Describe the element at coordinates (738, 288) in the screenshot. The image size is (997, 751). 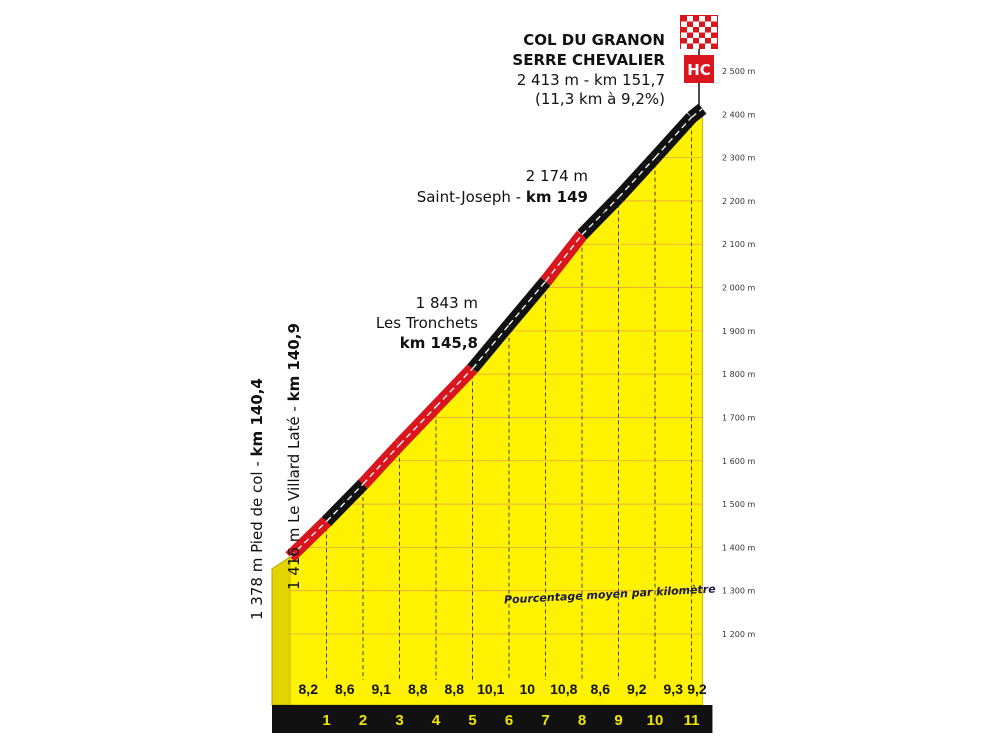
I see `y-tick-label: 2 000 m` at that location.